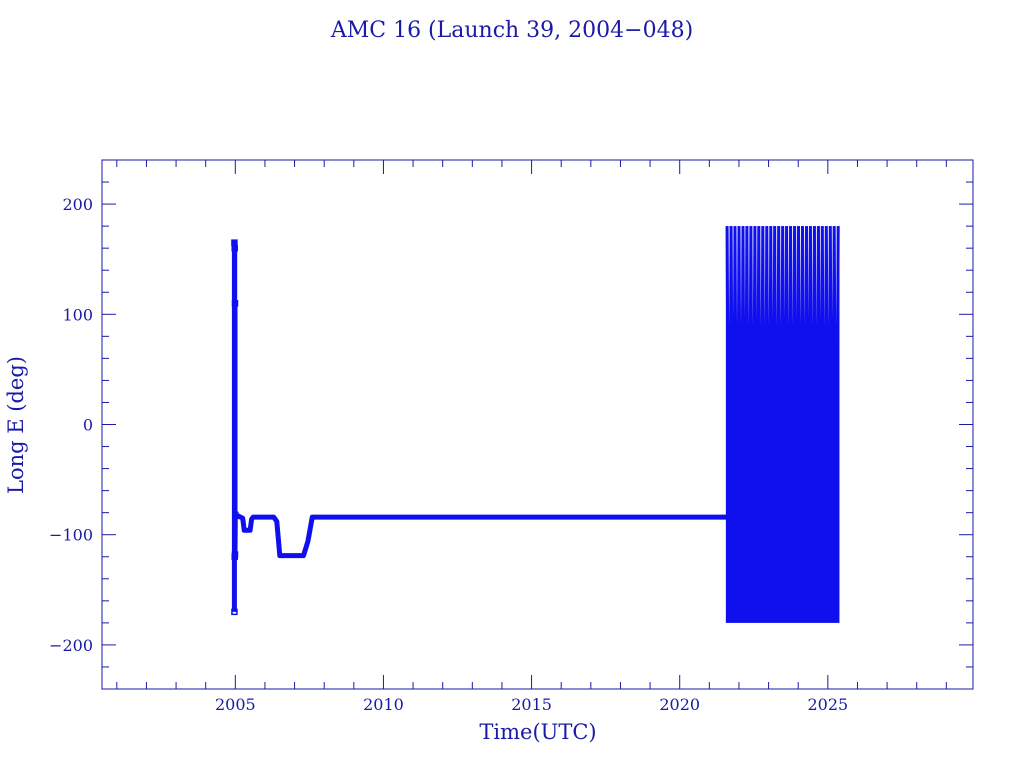 This screenshot has height=768, width=1024. Describe the element at coordinates (782, 424) in the screenshot. I see `drift-oscillation` at that location.